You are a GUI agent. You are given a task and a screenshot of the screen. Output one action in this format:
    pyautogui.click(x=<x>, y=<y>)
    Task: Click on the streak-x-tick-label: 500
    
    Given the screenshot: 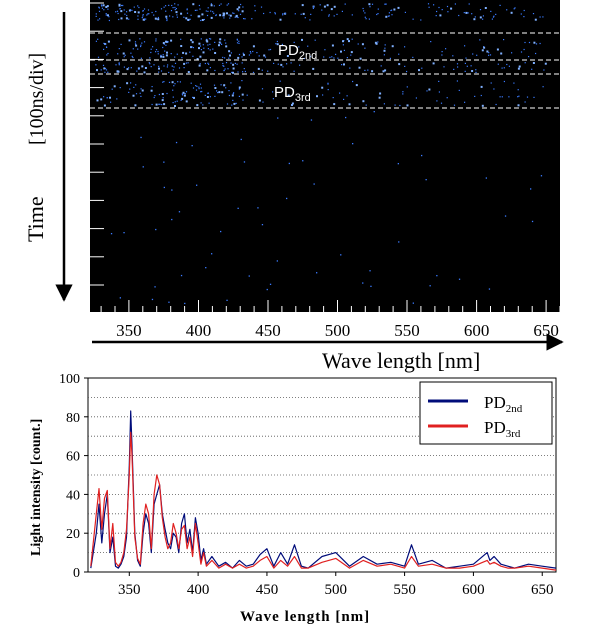 What is the action you would take?
    pyautogui.click(x=338, y=330)
    